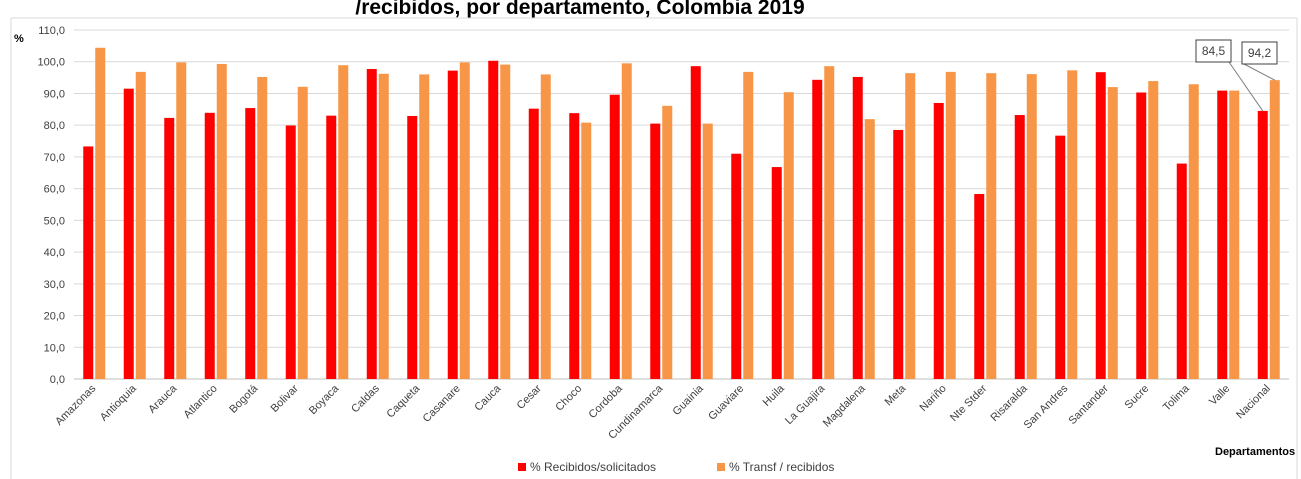 This screenshot has width=1301, height=479. What do you see at coordinates (57, 380) in the screenshot?
I see `y-tick-label: 0,0` at bounding box center [57, 380].